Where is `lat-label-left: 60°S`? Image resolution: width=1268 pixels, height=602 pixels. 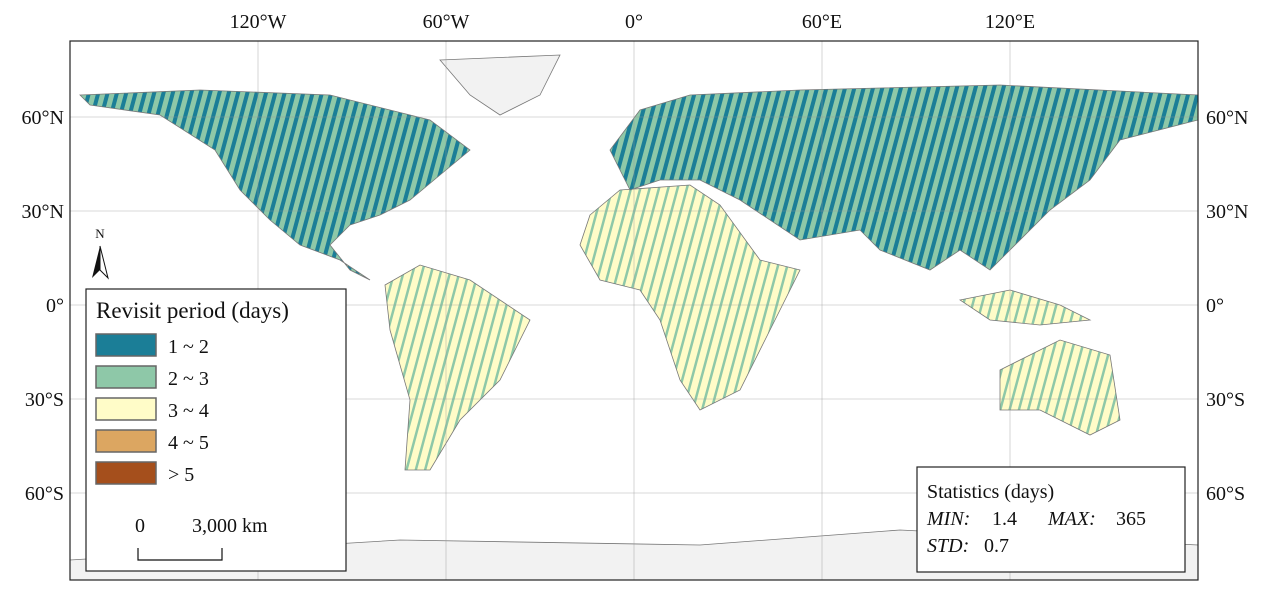 lat-label-left: 60°S is located at coordinates (44, 494).